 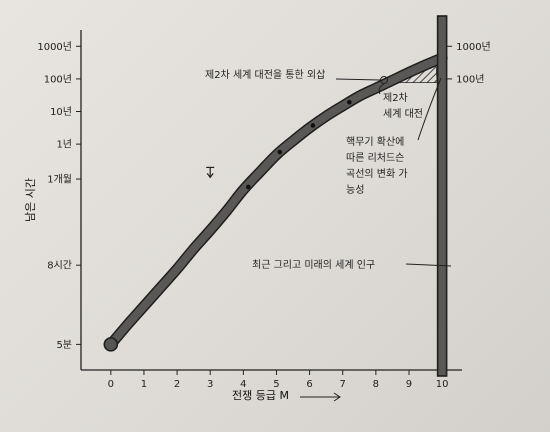 I want to click on right-tick-label-0: 1000년, so click(x=473, y=47).